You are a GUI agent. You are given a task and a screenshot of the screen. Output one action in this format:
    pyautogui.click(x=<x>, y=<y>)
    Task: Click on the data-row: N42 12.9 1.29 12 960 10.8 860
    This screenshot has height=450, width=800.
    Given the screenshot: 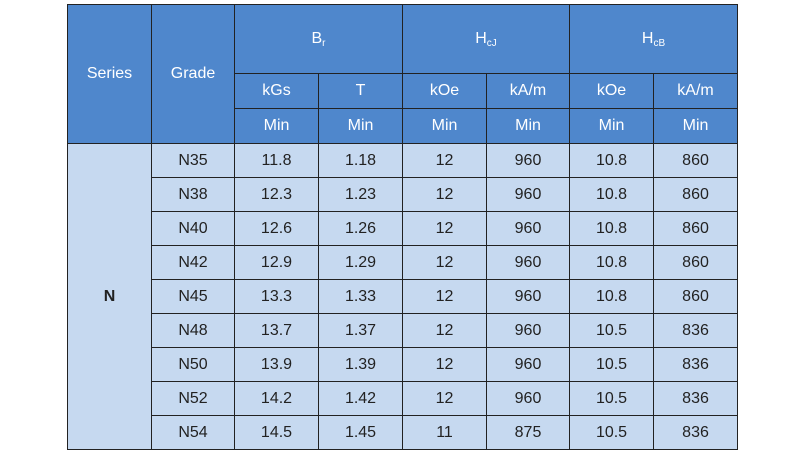 What is the action you would take?
    pyautogui.click(x=403, y=262)
    